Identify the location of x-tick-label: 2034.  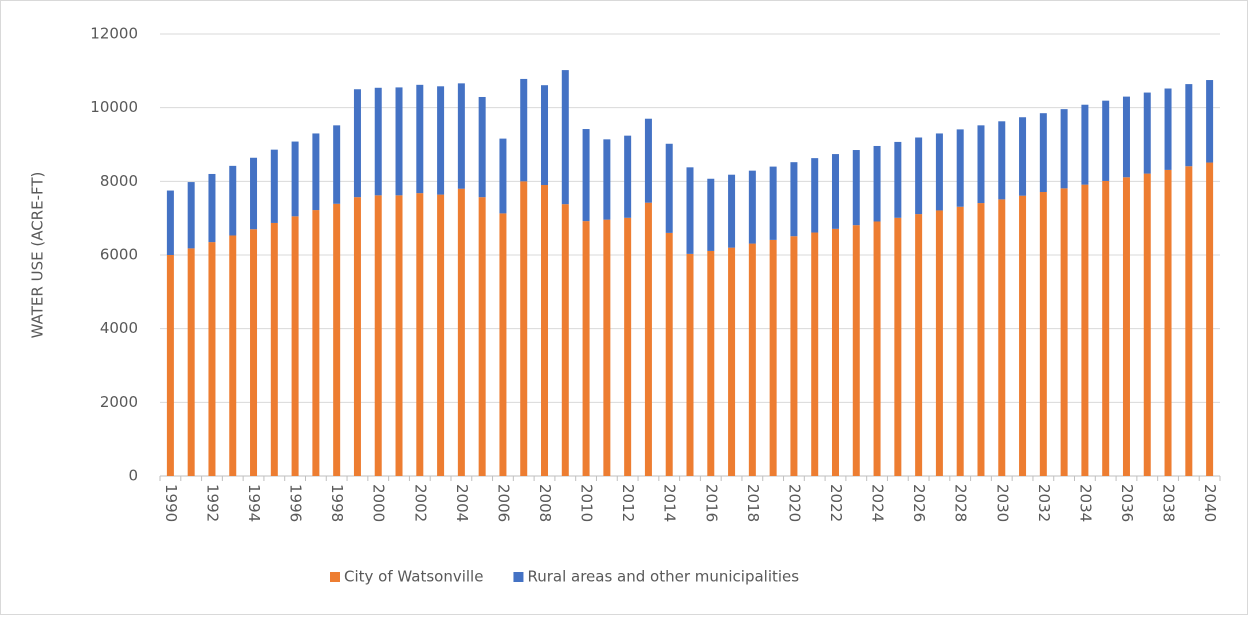
(1085, 503).